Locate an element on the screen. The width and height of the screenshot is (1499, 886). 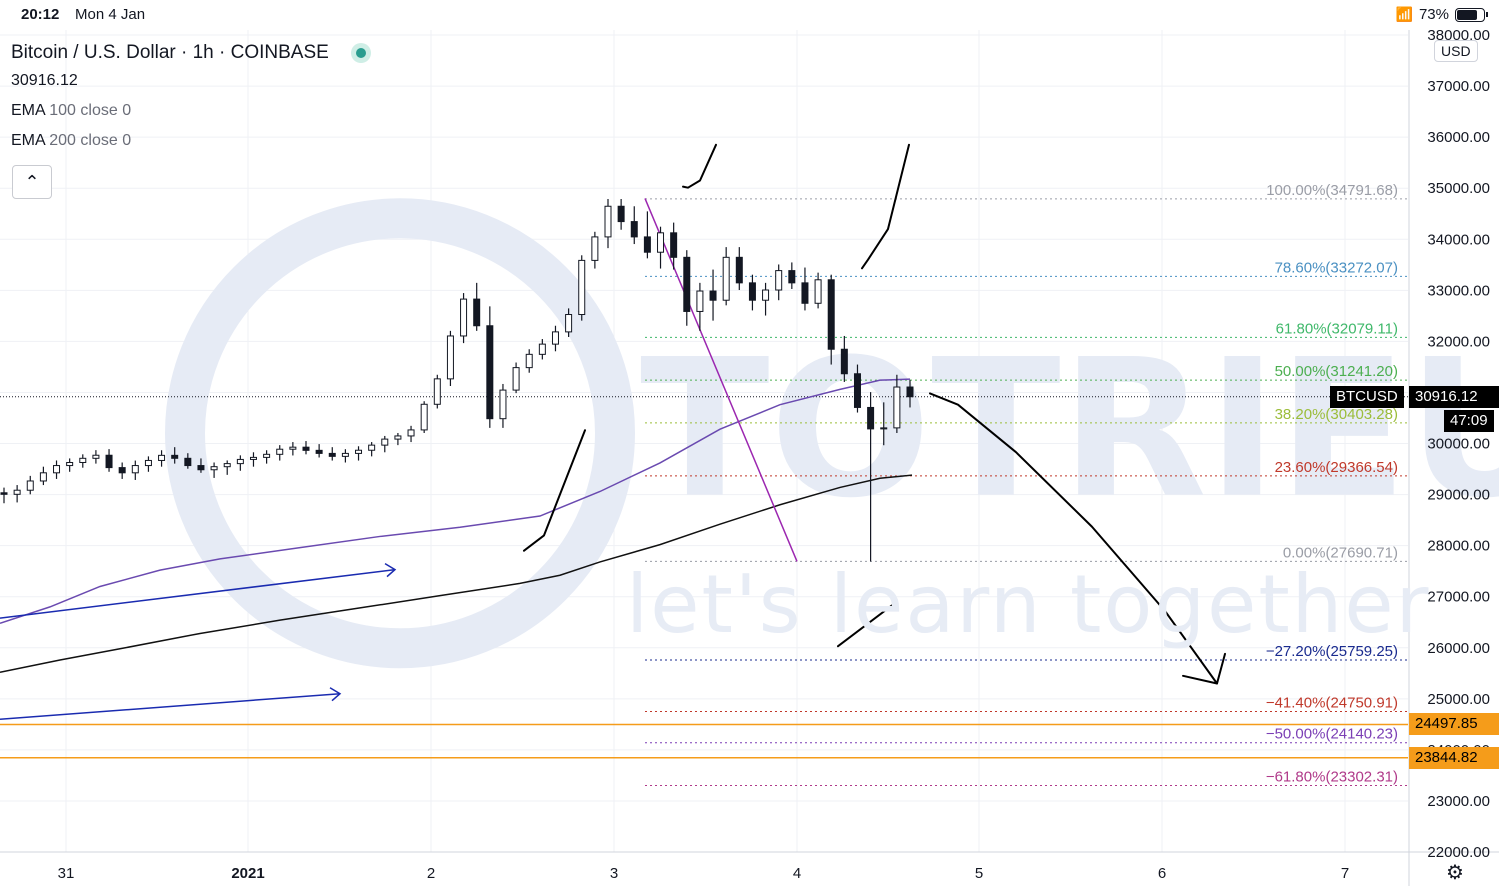
ema-200-line is located at coordinates (456, 573).